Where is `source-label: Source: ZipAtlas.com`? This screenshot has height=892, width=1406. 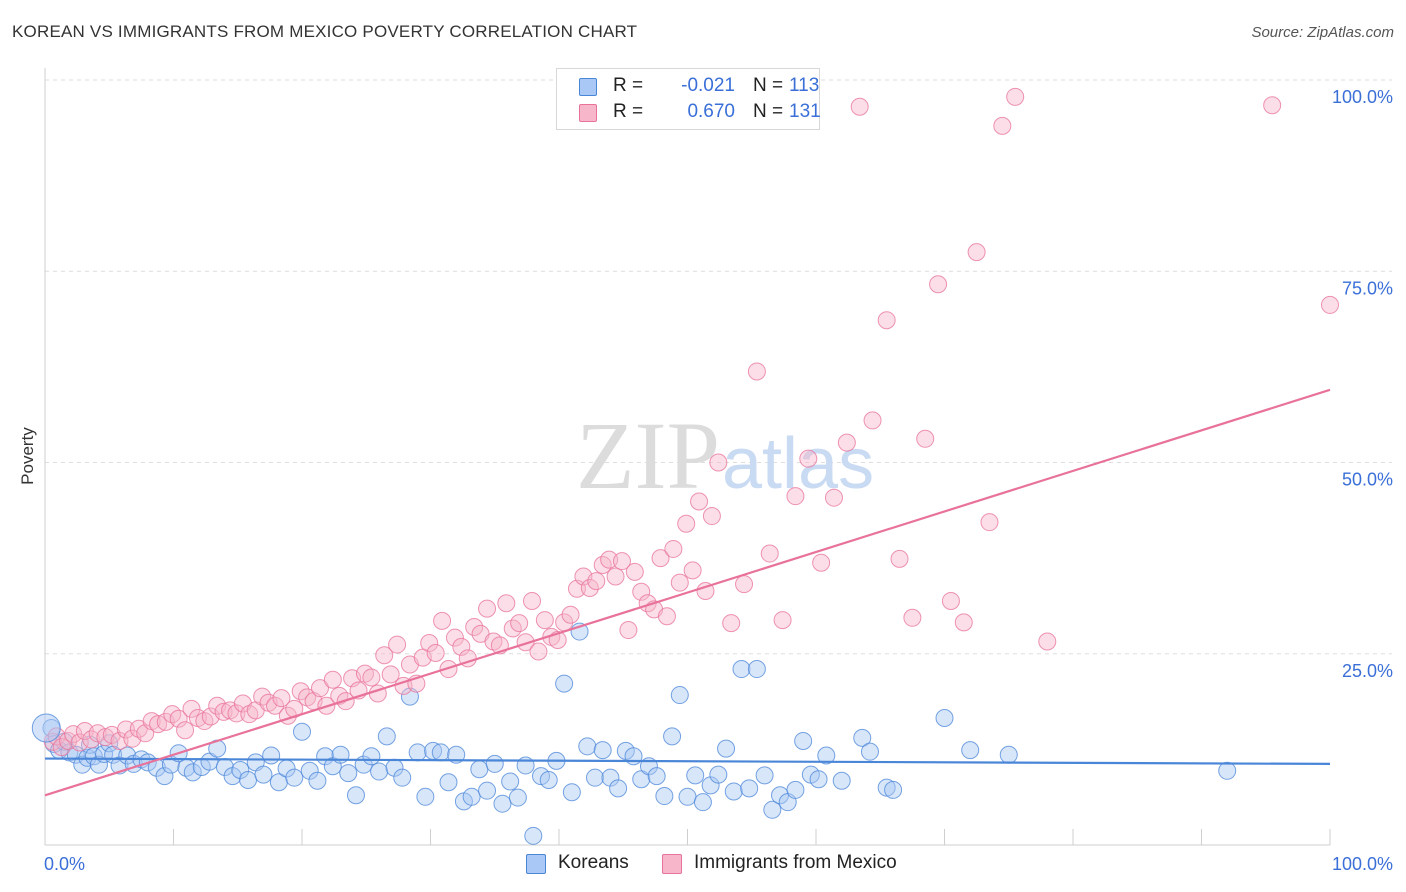
source-label: Source: ZipAtlas.com is located at coordinates (1322, 32).